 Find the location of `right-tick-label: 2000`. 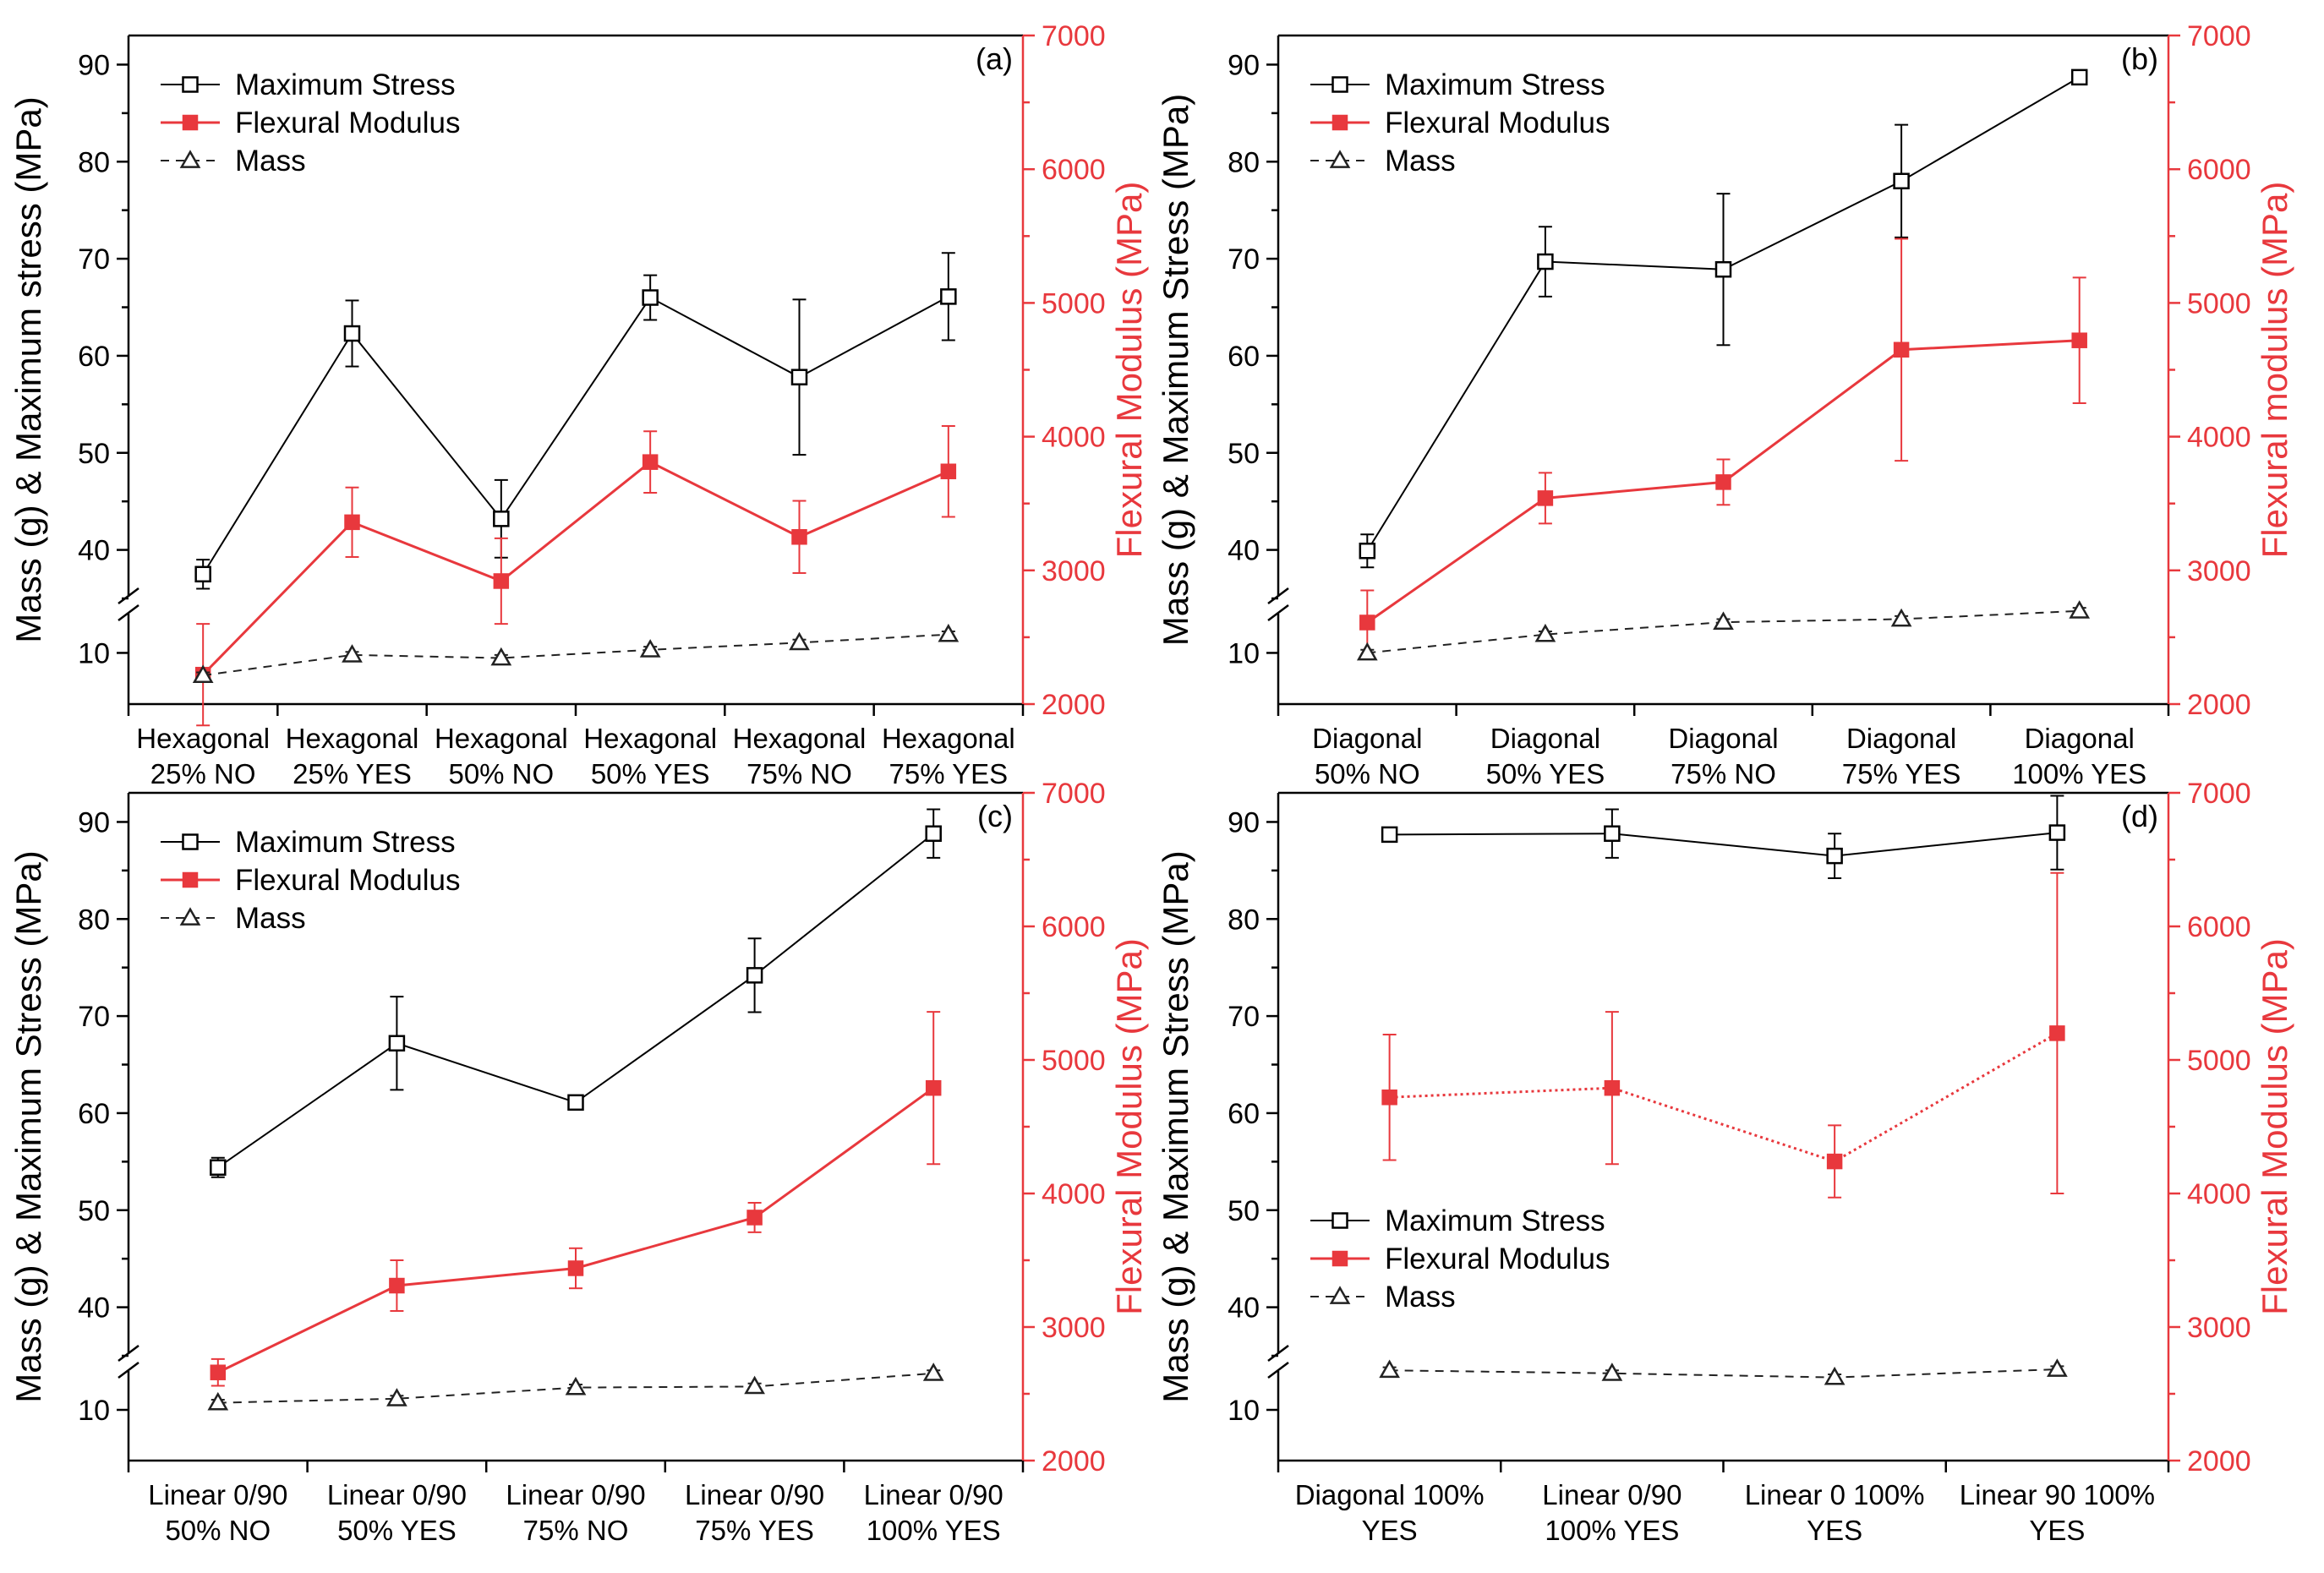

right-tick-label: 2000 is located at coordinates (1074, 1461).